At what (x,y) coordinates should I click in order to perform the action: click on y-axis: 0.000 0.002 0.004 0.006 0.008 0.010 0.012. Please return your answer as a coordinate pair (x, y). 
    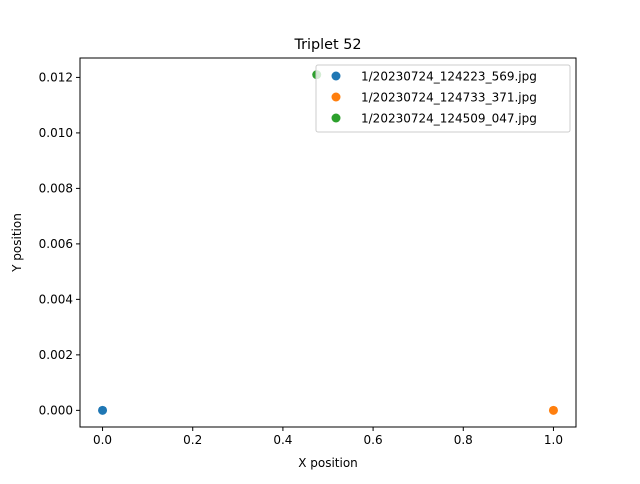
    Looking at the image, I should click on (59, 243).